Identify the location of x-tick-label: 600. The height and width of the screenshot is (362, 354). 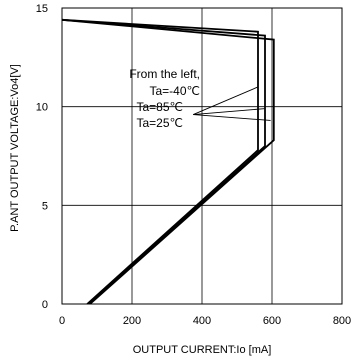
(272, 321).